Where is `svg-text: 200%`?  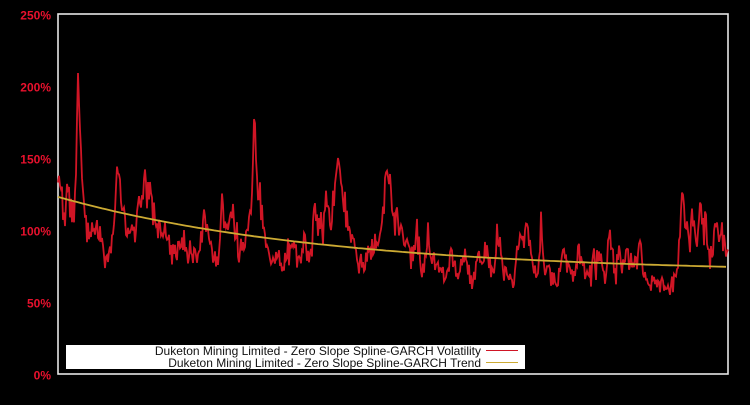 svg-text: 200% is located at coordinates (35, 88).